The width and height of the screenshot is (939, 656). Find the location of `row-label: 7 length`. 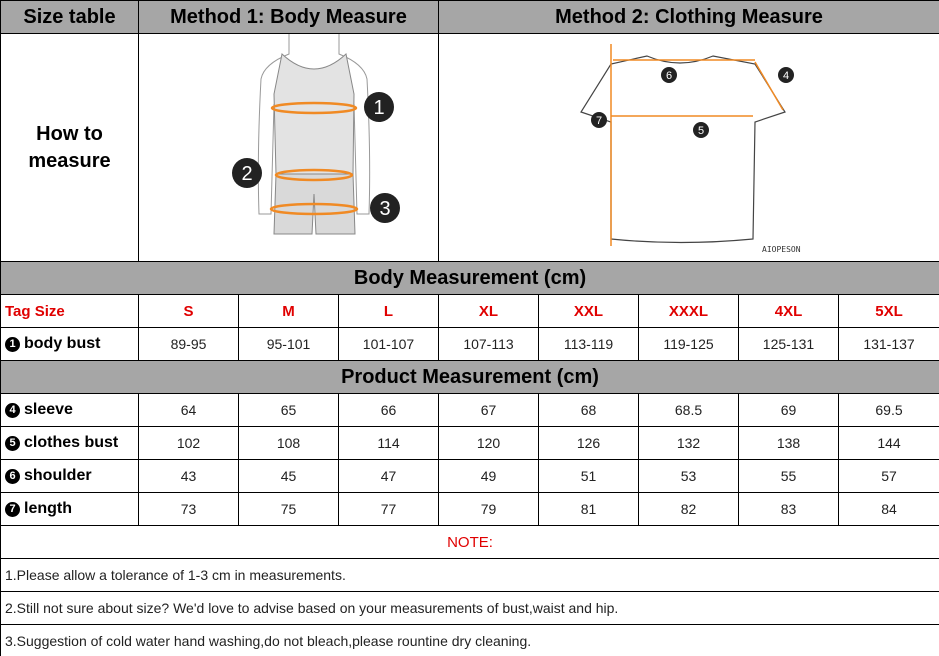

row-label: 7 length is located at coordinates (69, 509).